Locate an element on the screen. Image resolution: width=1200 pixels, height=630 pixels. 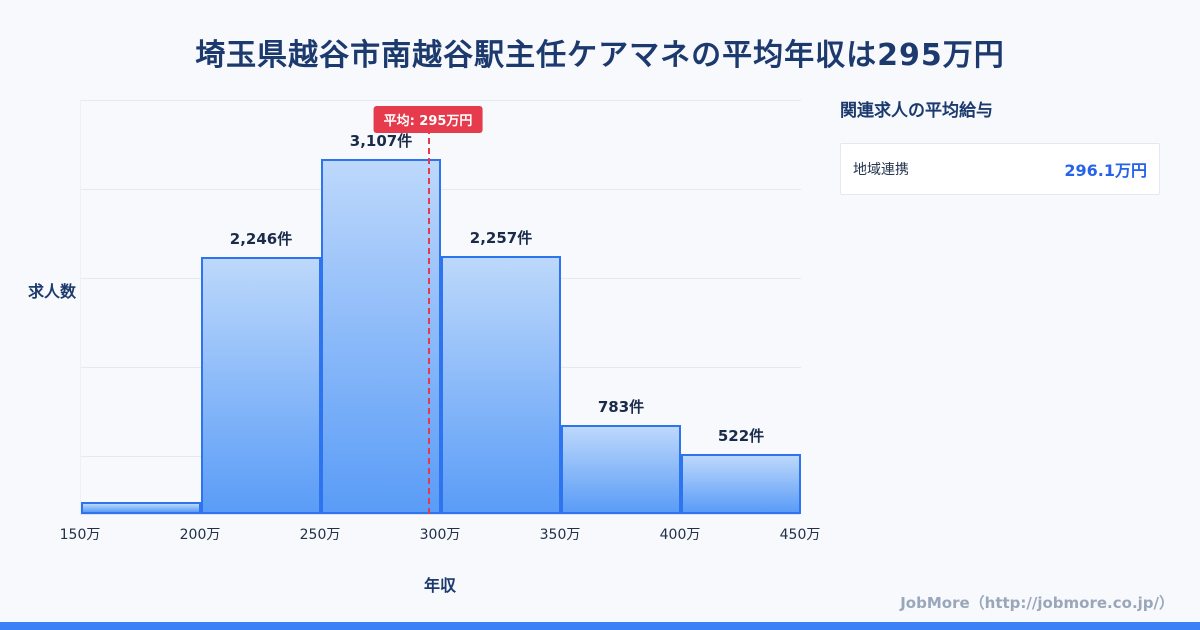
x-tick-label: 300万 is located at coordinates (440, 535).